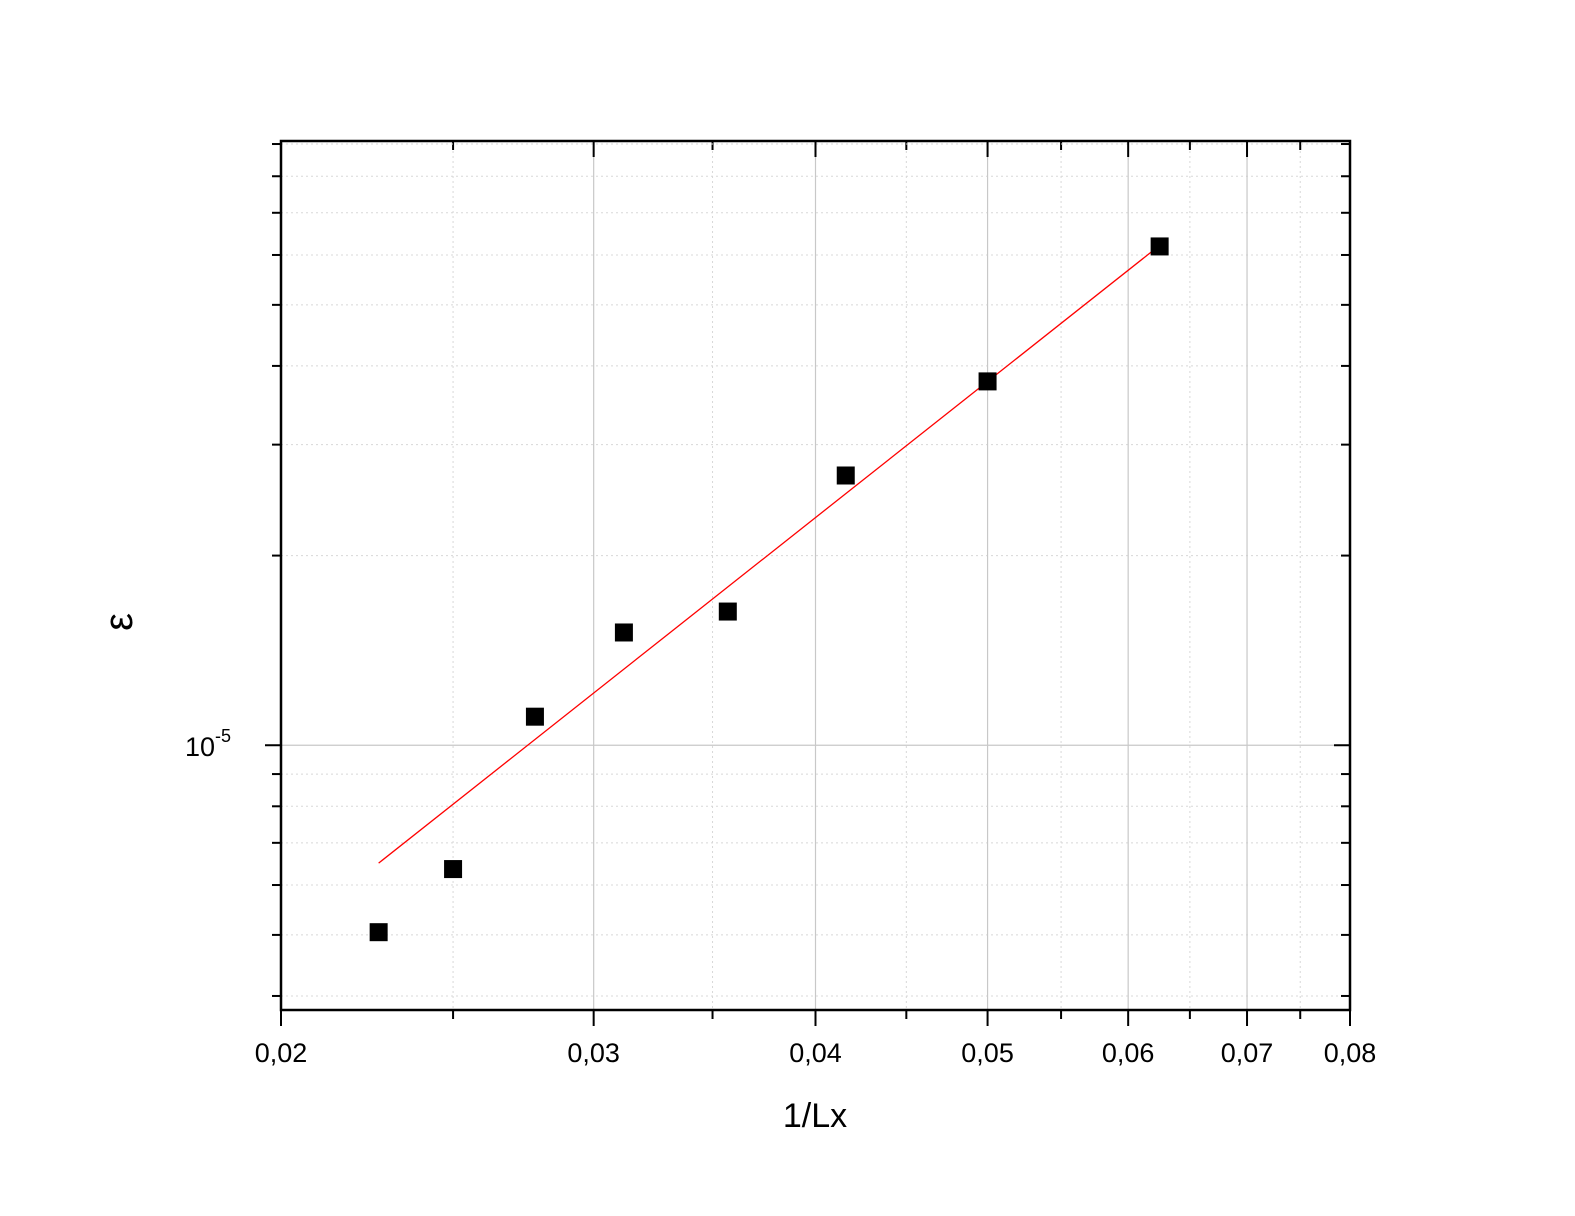 The height and width of the screenshot is (1216, 1575). Describe the element at coordinates (281, 1053) in the screenshot. I see `x-tick-label: 0,02` at that location.